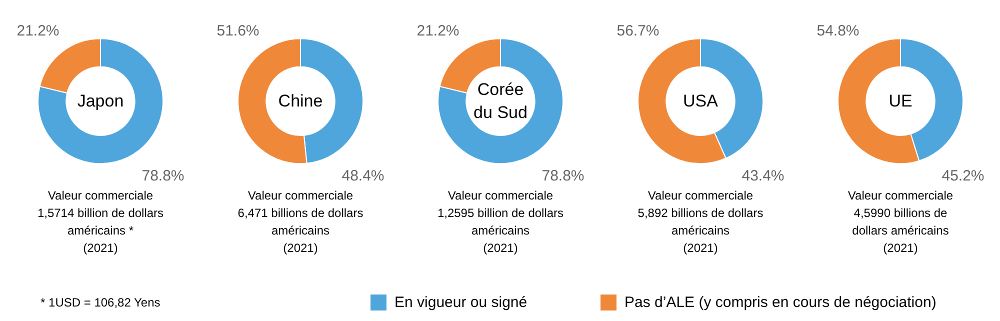  Describe the element at coordinates (238, 31) in the screenshot. I see `data-label: 51.6%` at that location.